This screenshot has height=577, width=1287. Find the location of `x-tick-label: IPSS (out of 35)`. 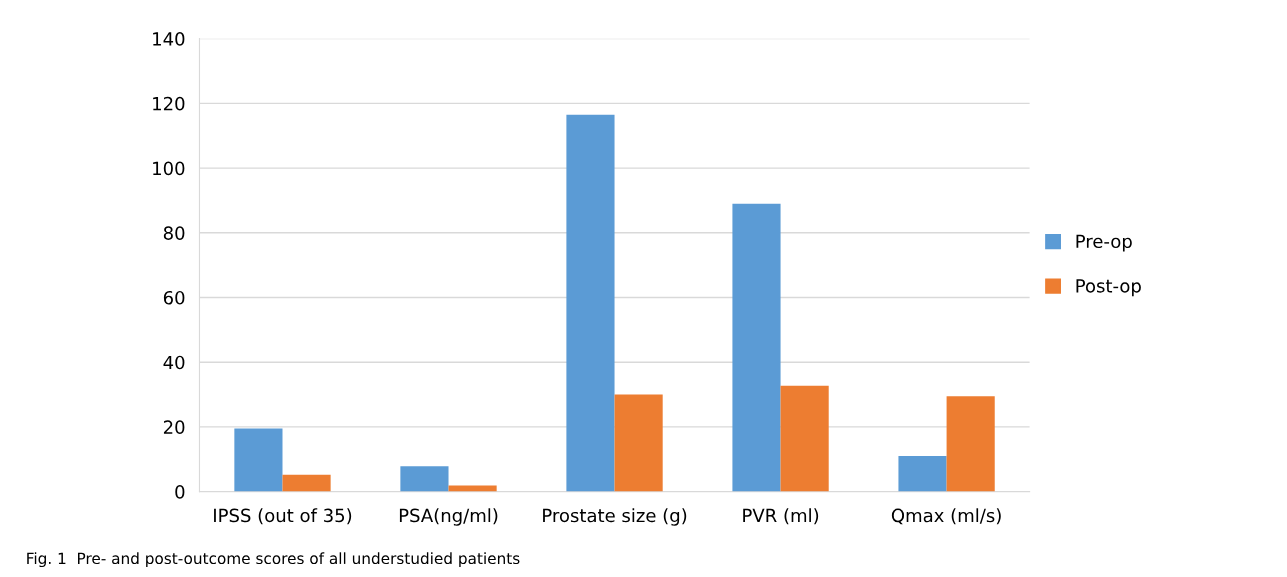

x-tick-label: IPSS (out of 35) is located at coordinates (283, 516).